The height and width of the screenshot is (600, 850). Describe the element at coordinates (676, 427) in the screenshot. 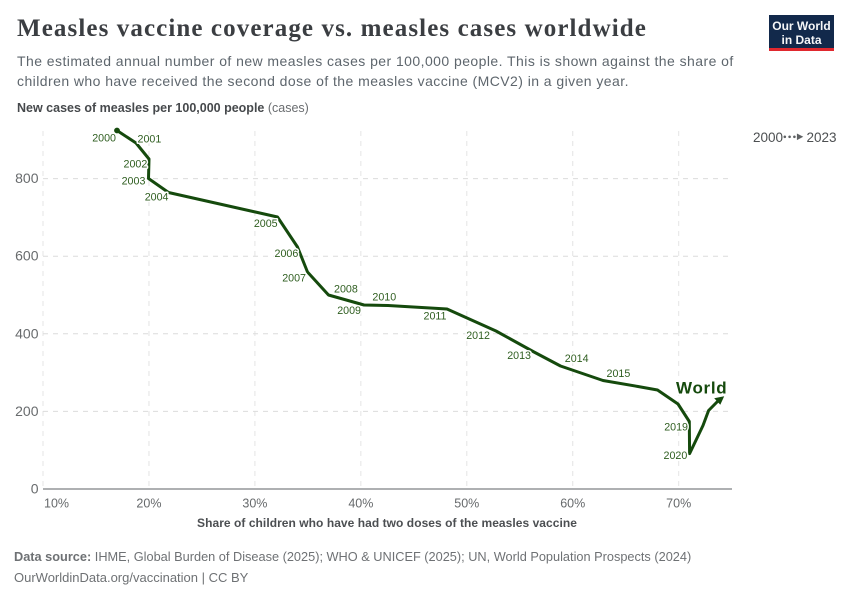

I see `svg-text: 2019` at that location.